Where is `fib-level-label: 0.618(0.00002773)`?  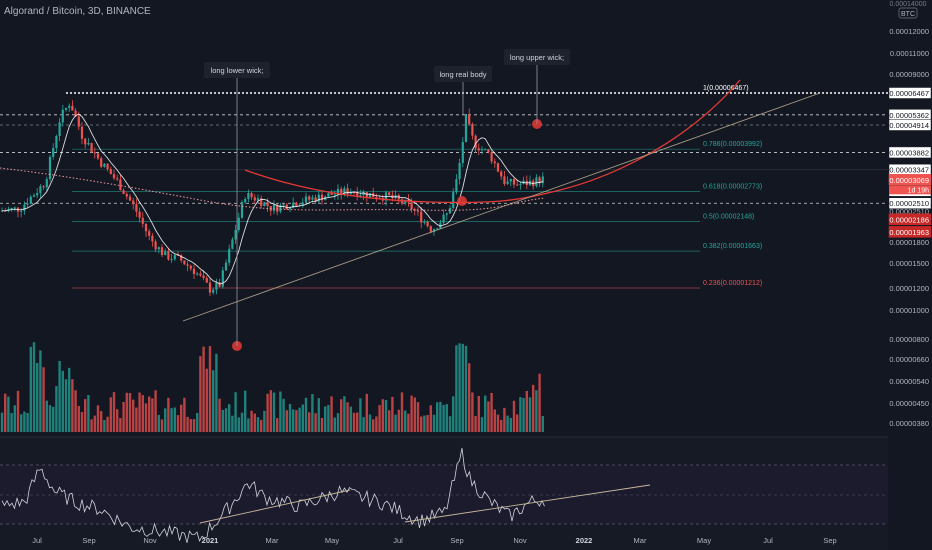
fib-level-label: 0.618(0.00002773) is located at coordinates (732, 187).